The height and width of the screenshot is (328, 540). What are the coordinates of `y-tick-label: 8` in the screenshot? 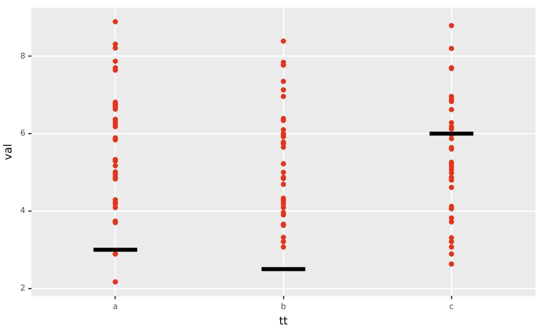 It's located at (23, 55).